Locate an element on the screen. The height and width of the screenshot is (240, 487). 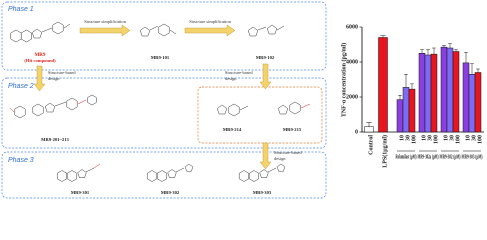
compound-label: MR9-201~213 is located at coordinates (55, 139).